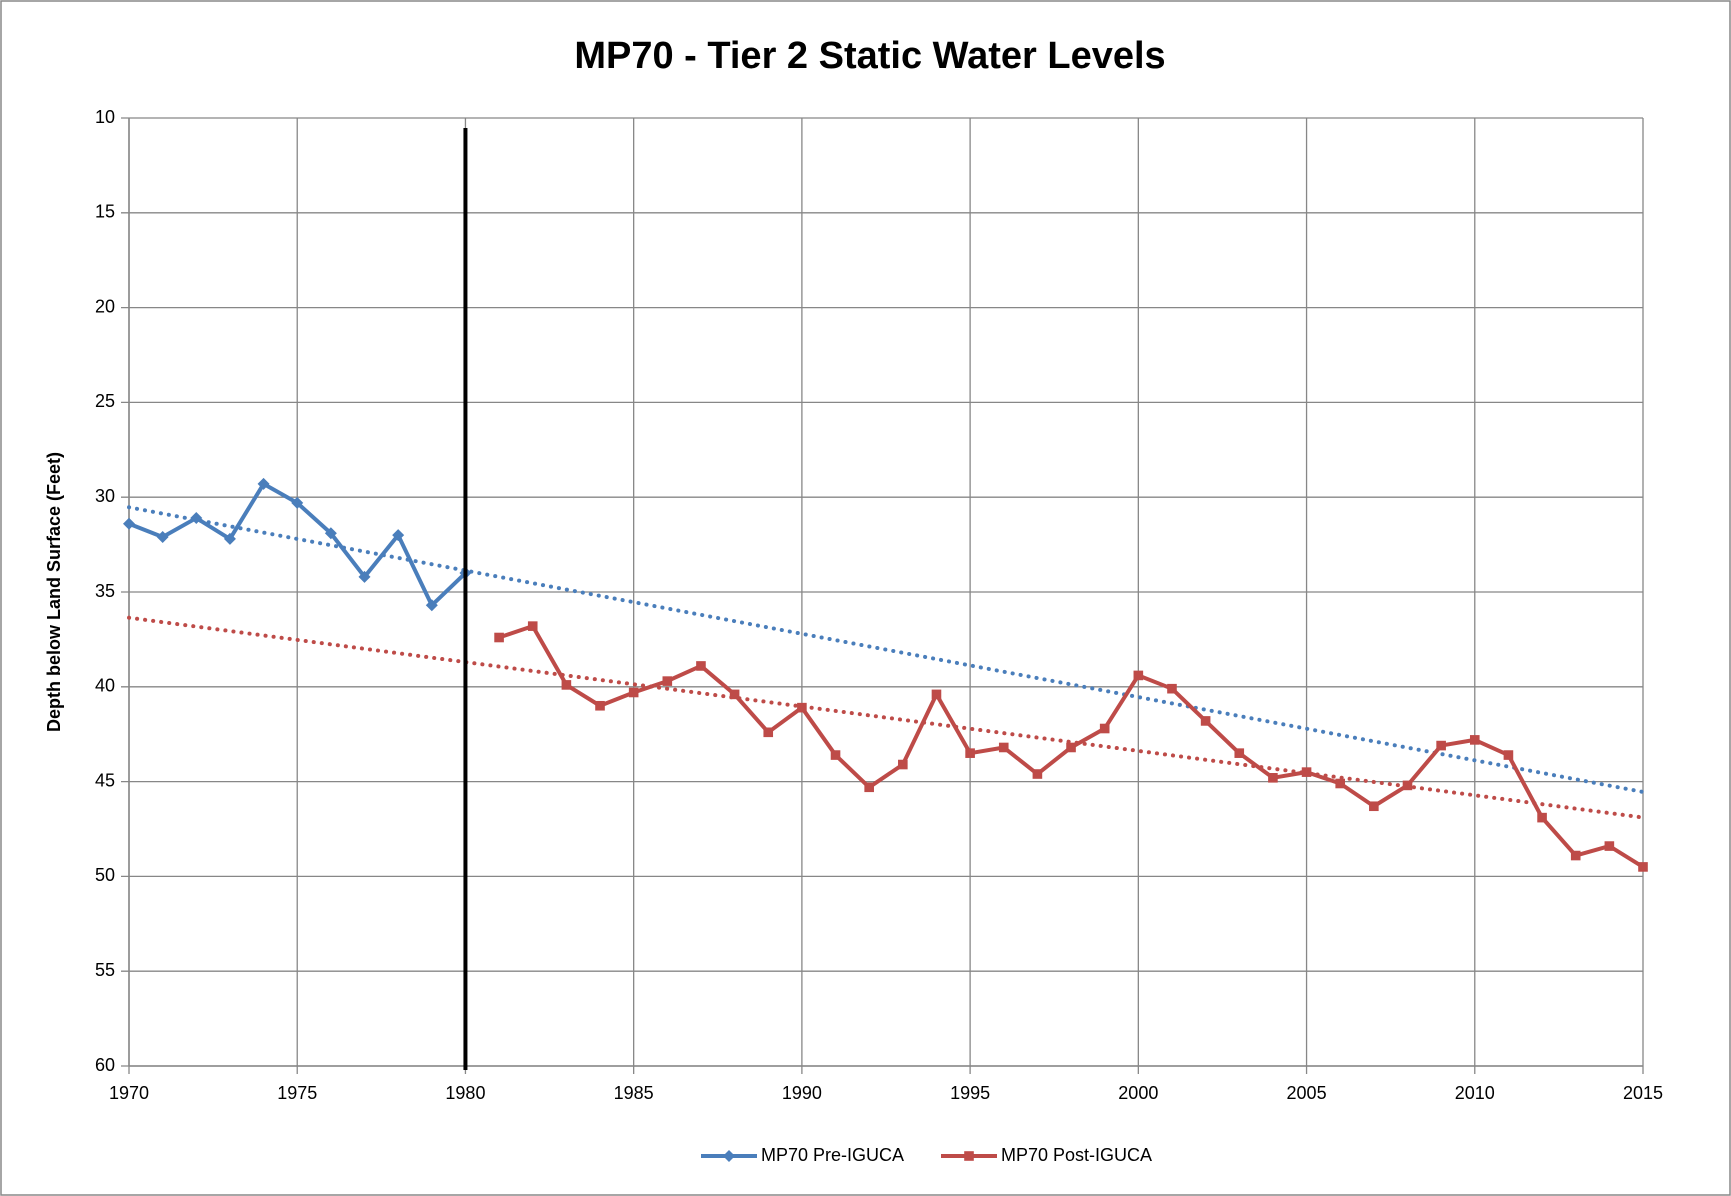  Describe the element at coordinates (105, 117) in the screenshot. I see `y-tick-label: 10` at that location.